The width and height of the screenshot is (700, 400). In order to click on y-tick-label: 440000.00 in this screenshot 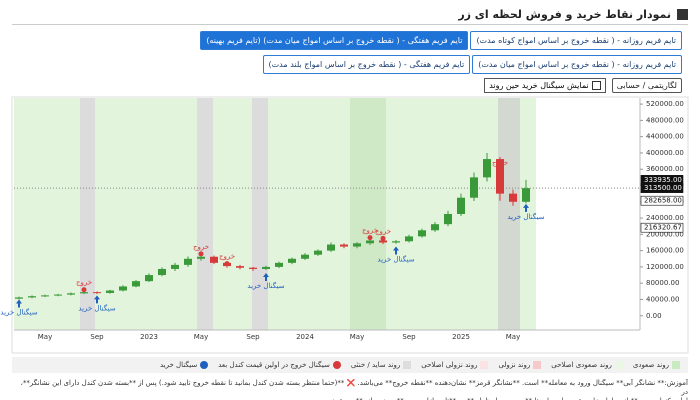, I will do `click(665, 137)`.